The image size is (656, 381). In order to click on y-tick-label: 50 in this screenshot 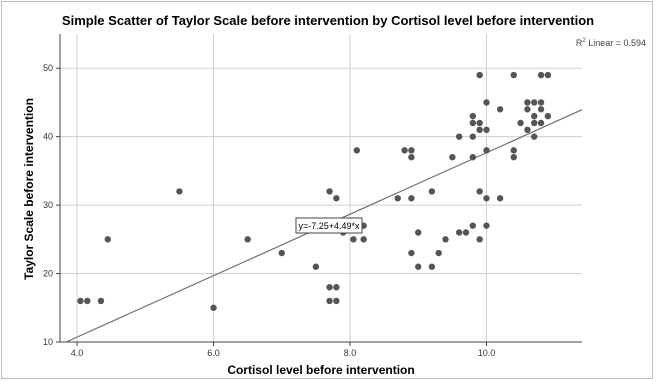, I will do `click(48, 68)`.